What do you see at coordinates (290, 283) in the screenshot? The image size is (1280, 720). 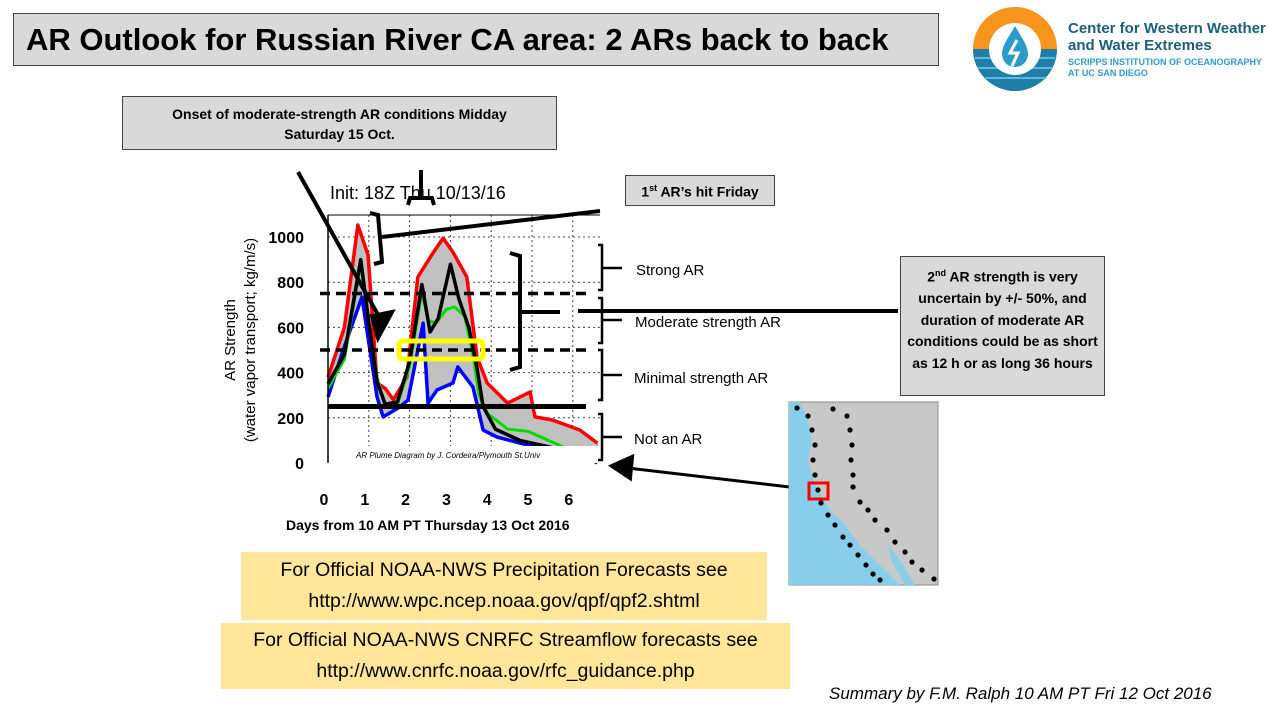 I see `y-tick-label: 800` at bounding box center [290, 283].